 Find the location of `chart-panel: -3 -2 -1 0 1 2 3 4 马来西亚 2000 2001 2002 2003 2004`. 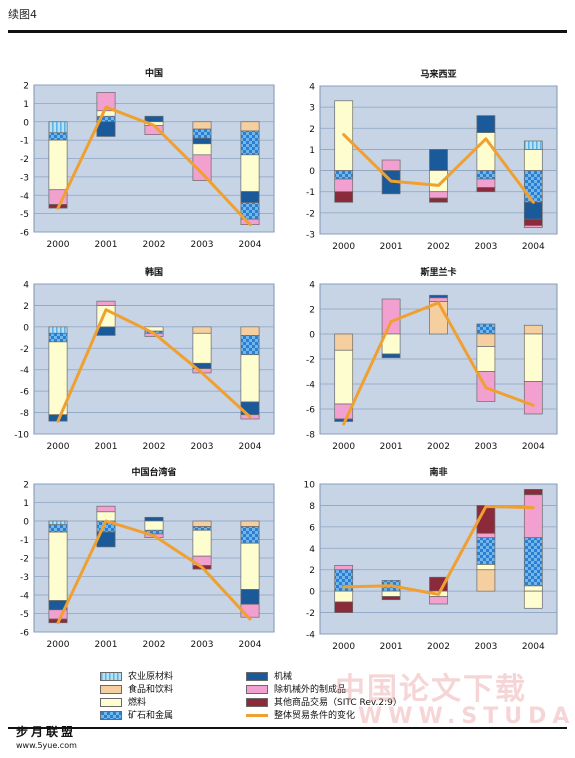

chart-panel: -3 -2 -1 0 1 2 3 4 马来西亚 2000 2001 2002 2003 2004 is located at coordinates (432, 160).